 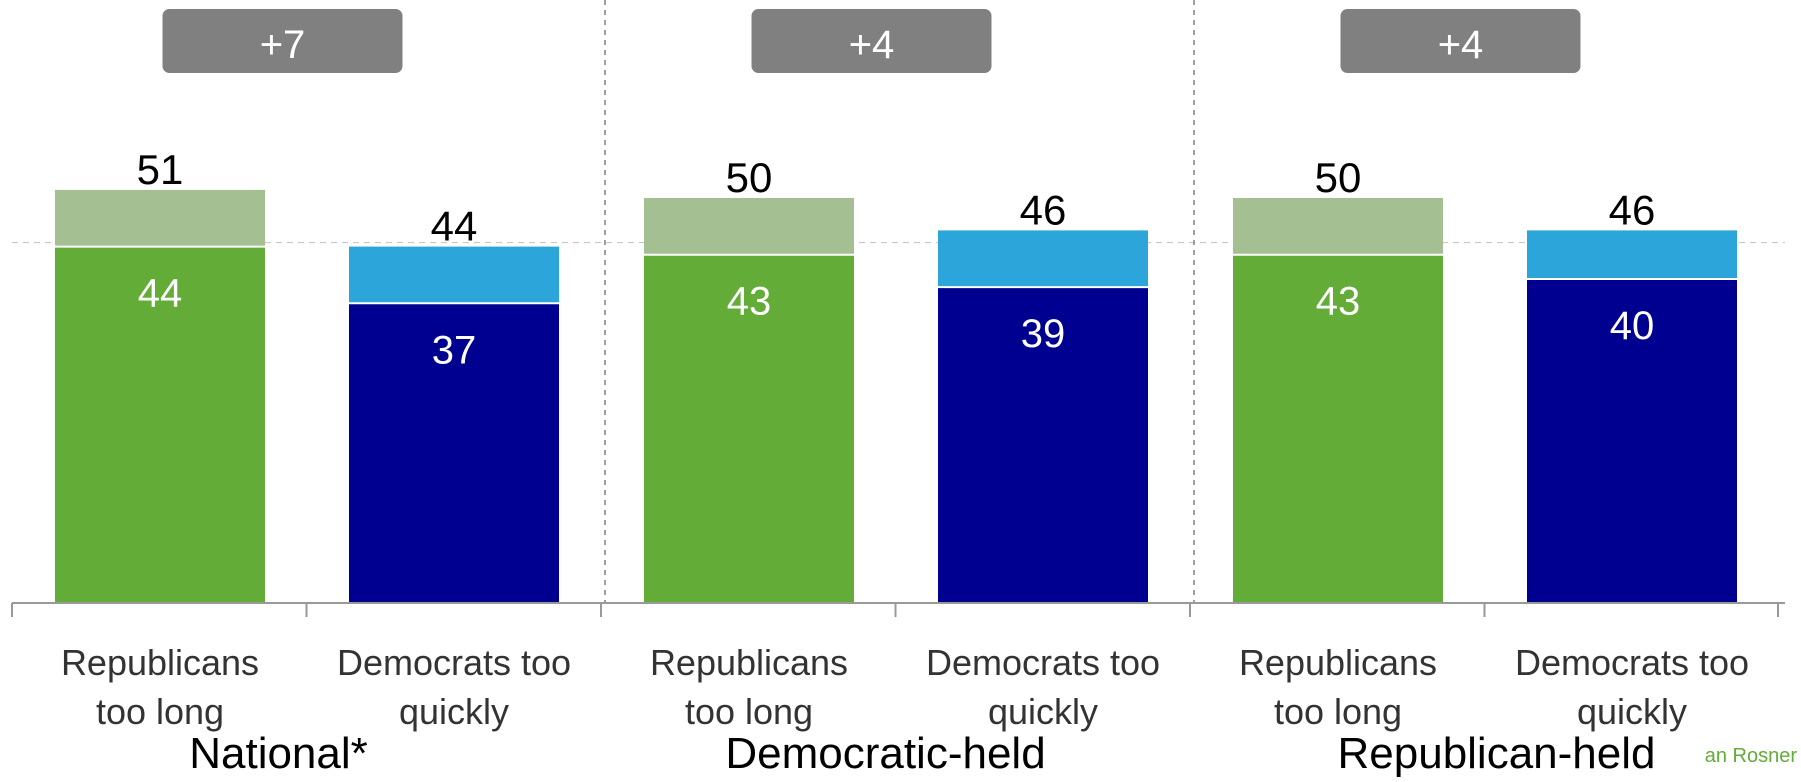 I want to click on group-label: National*, so click(x=278, y=753).